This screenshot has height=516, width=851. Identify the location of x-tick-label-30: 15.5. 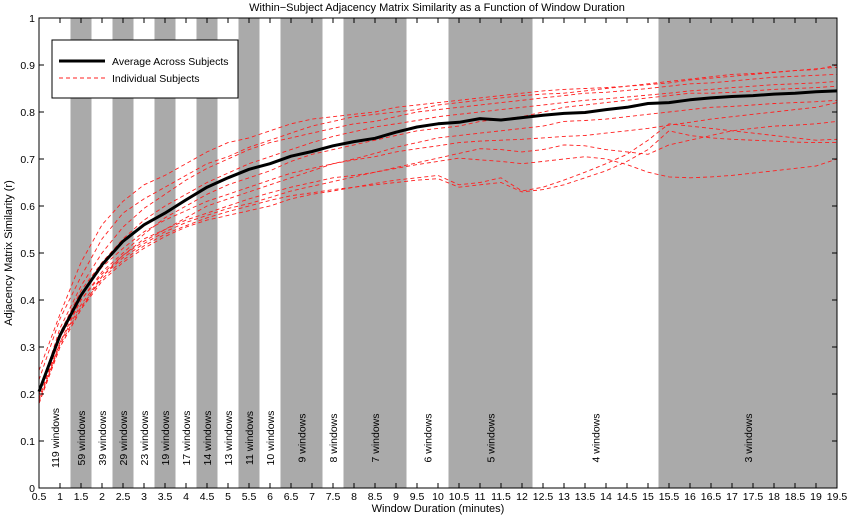
(669, 497).